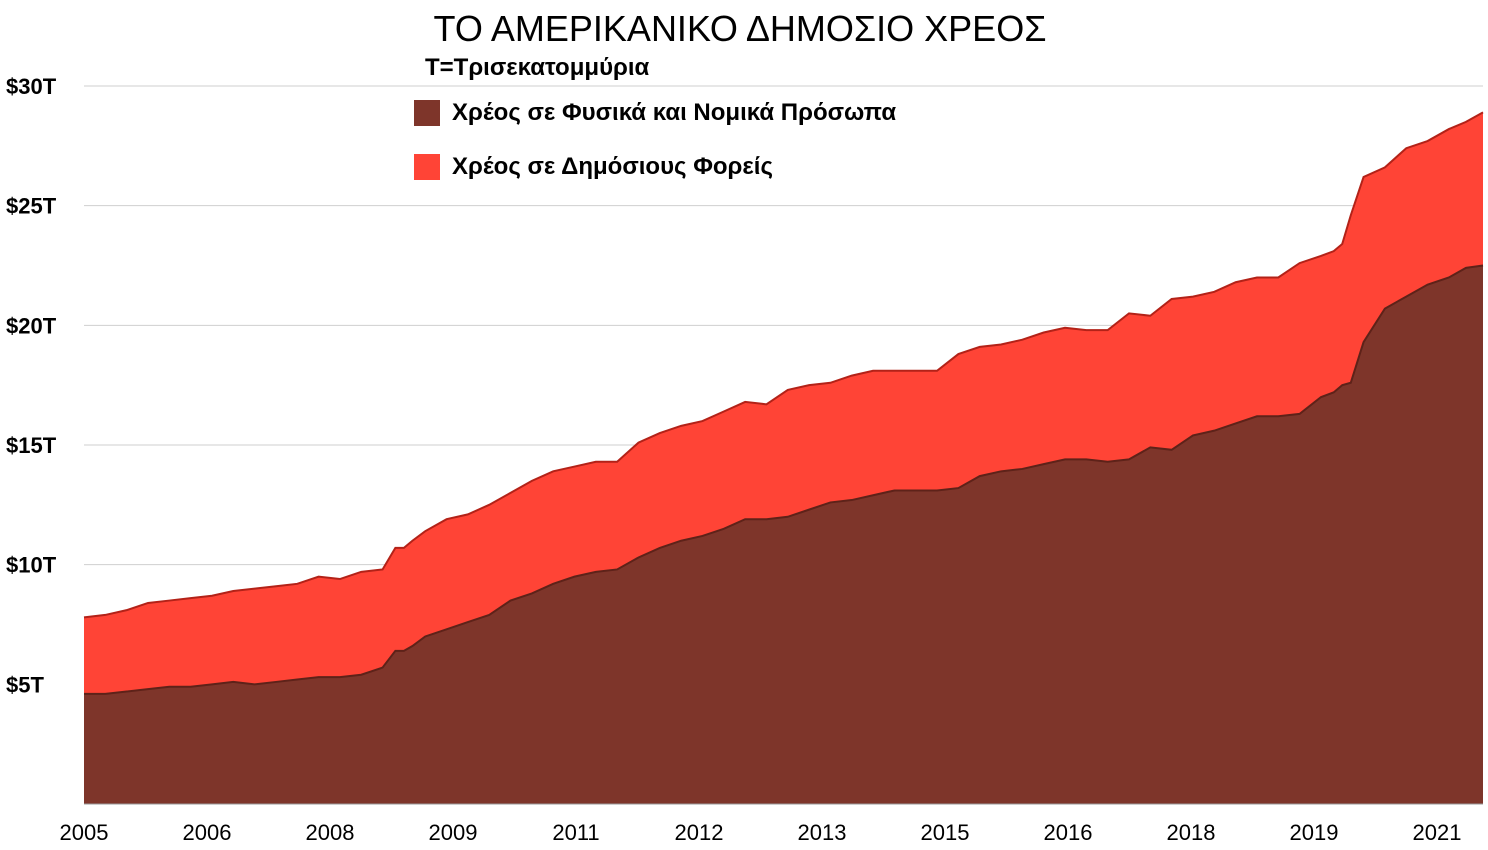  I want to click on x-tick-label: 2005, so click(84, 832).